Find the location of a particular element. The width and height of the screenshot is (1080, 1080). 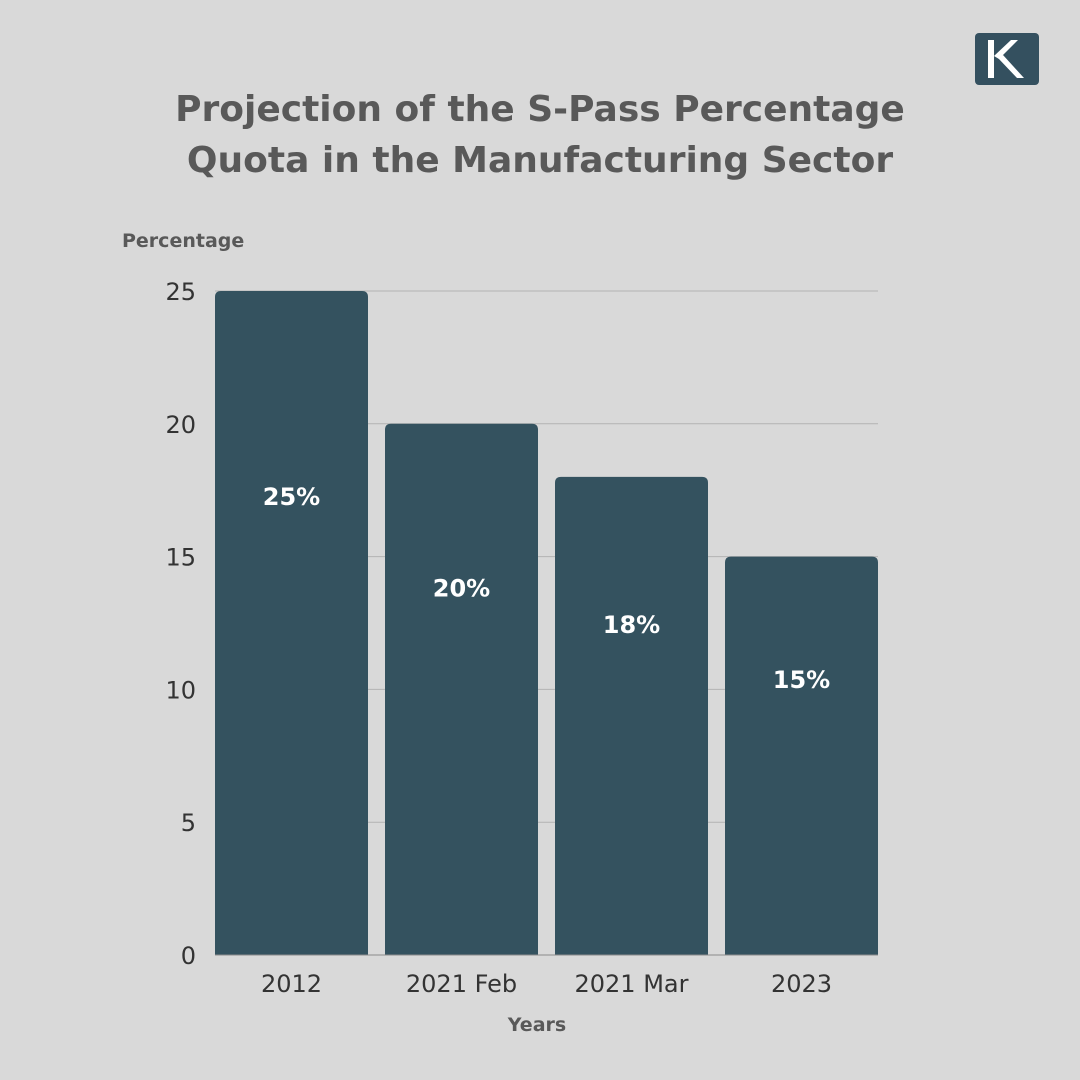

bar-2012 is located at coordinates (291, 623).